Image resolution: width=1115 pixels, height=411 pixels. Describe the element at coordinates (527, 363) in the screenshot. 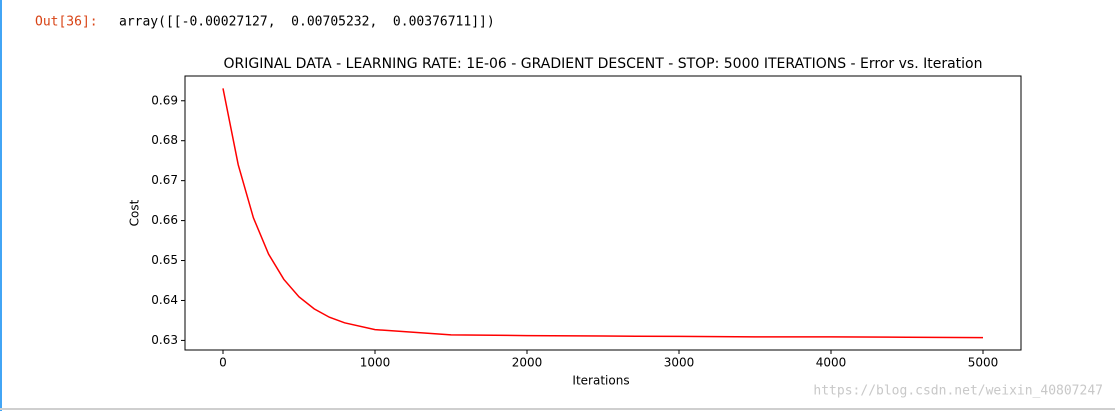

I see `x-tick-label: 2000` at that location.